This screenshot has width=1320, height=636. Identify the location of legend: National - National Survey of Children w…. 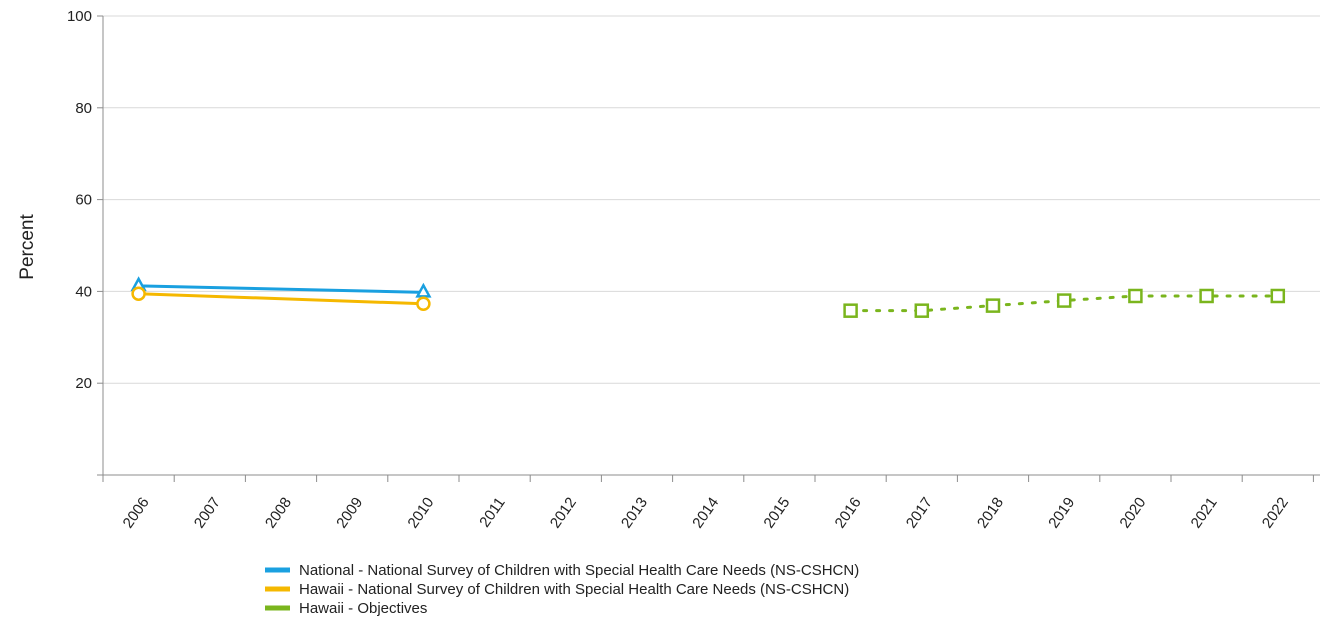
(562, 589).